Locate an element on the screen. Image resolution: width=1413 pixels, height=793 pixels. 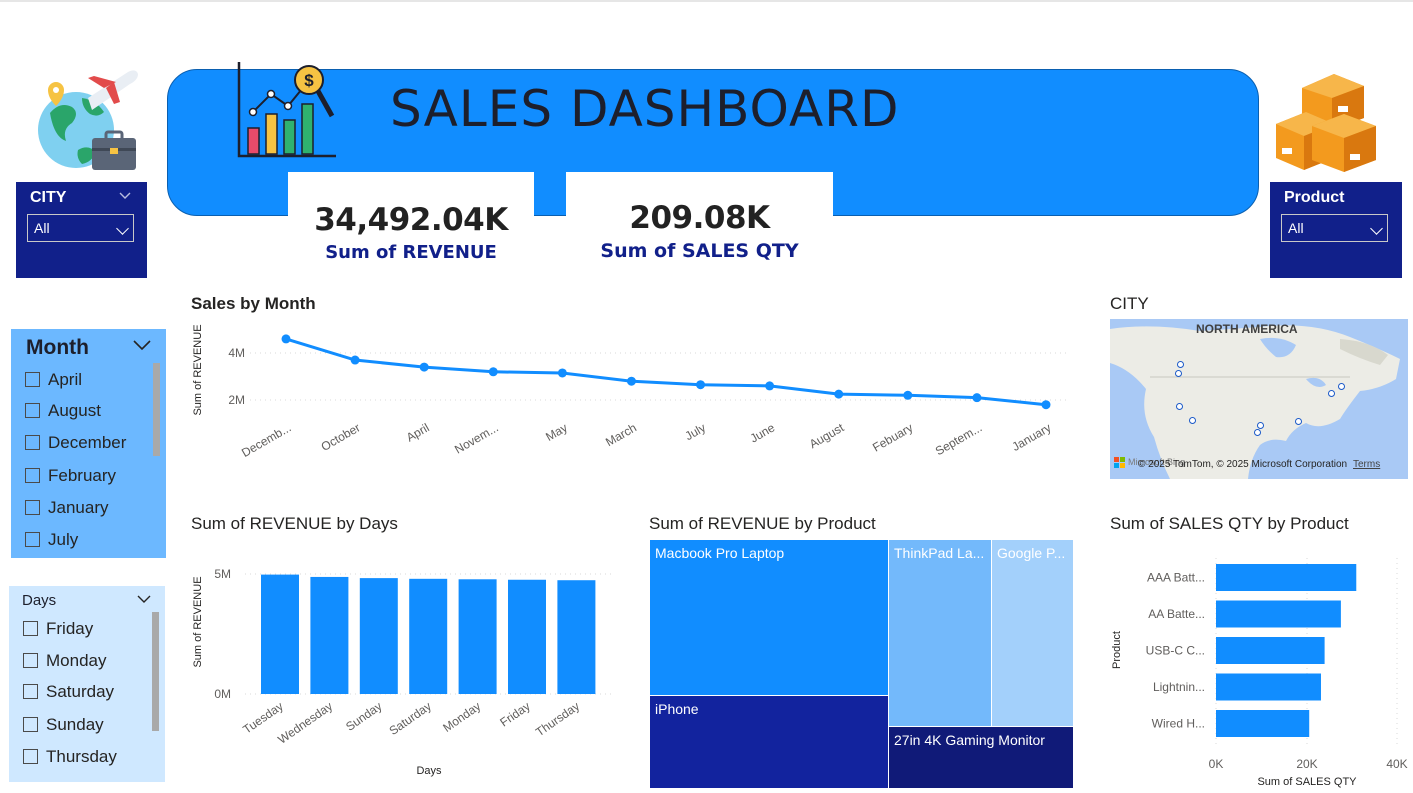
month-option: February is located at coordinates (70, 476).